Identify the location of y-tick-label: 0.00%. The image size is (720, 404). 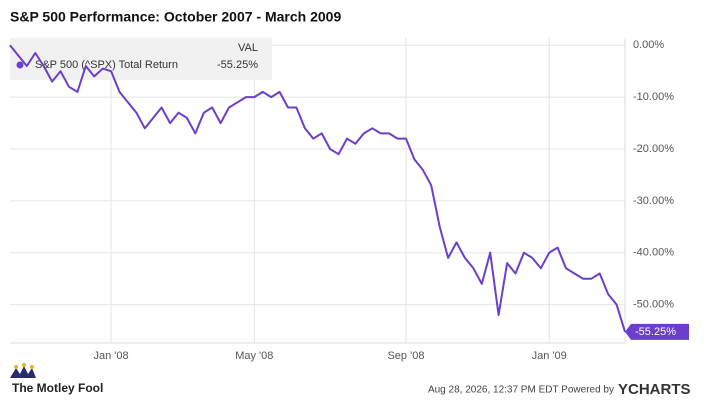
(648, 45).